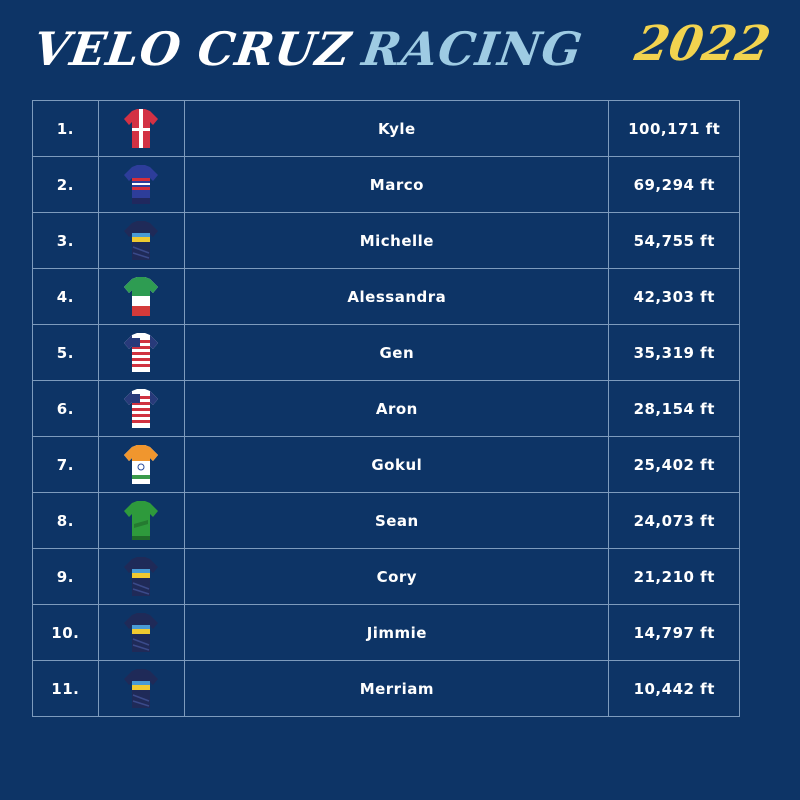 The height and width of the screenshot is (800, 800). I want to click on distance-value: 35,319 ft, so click(674, 352).